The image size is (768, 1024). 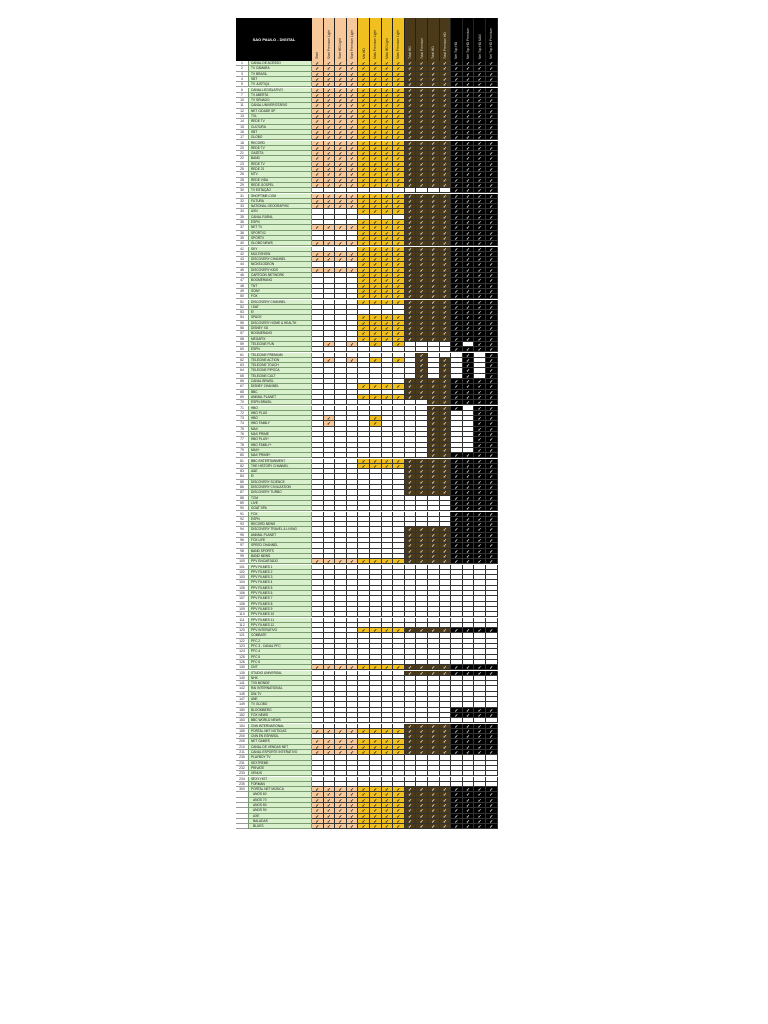 I want to click on channel-number: 4, so click(x=242, y=79).